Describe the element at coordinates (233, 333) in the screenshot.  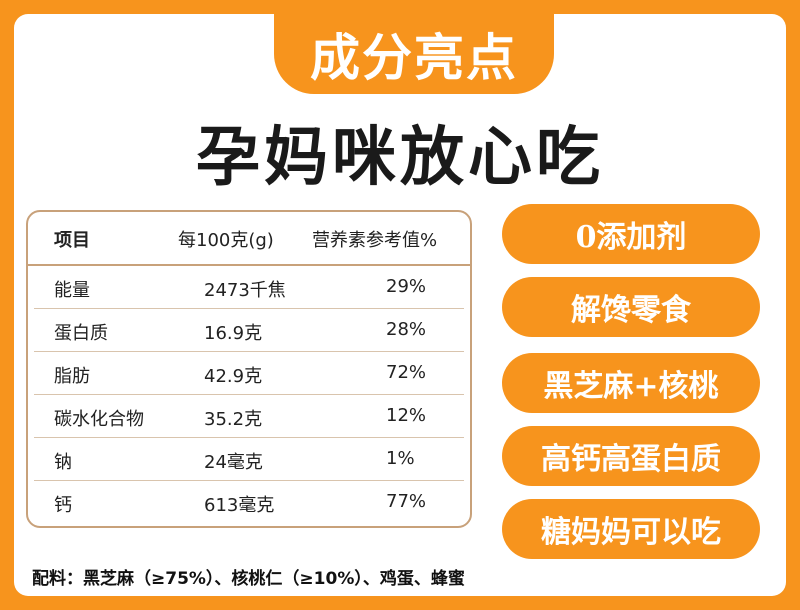
I see `row-amount: 16.9克` at that location.